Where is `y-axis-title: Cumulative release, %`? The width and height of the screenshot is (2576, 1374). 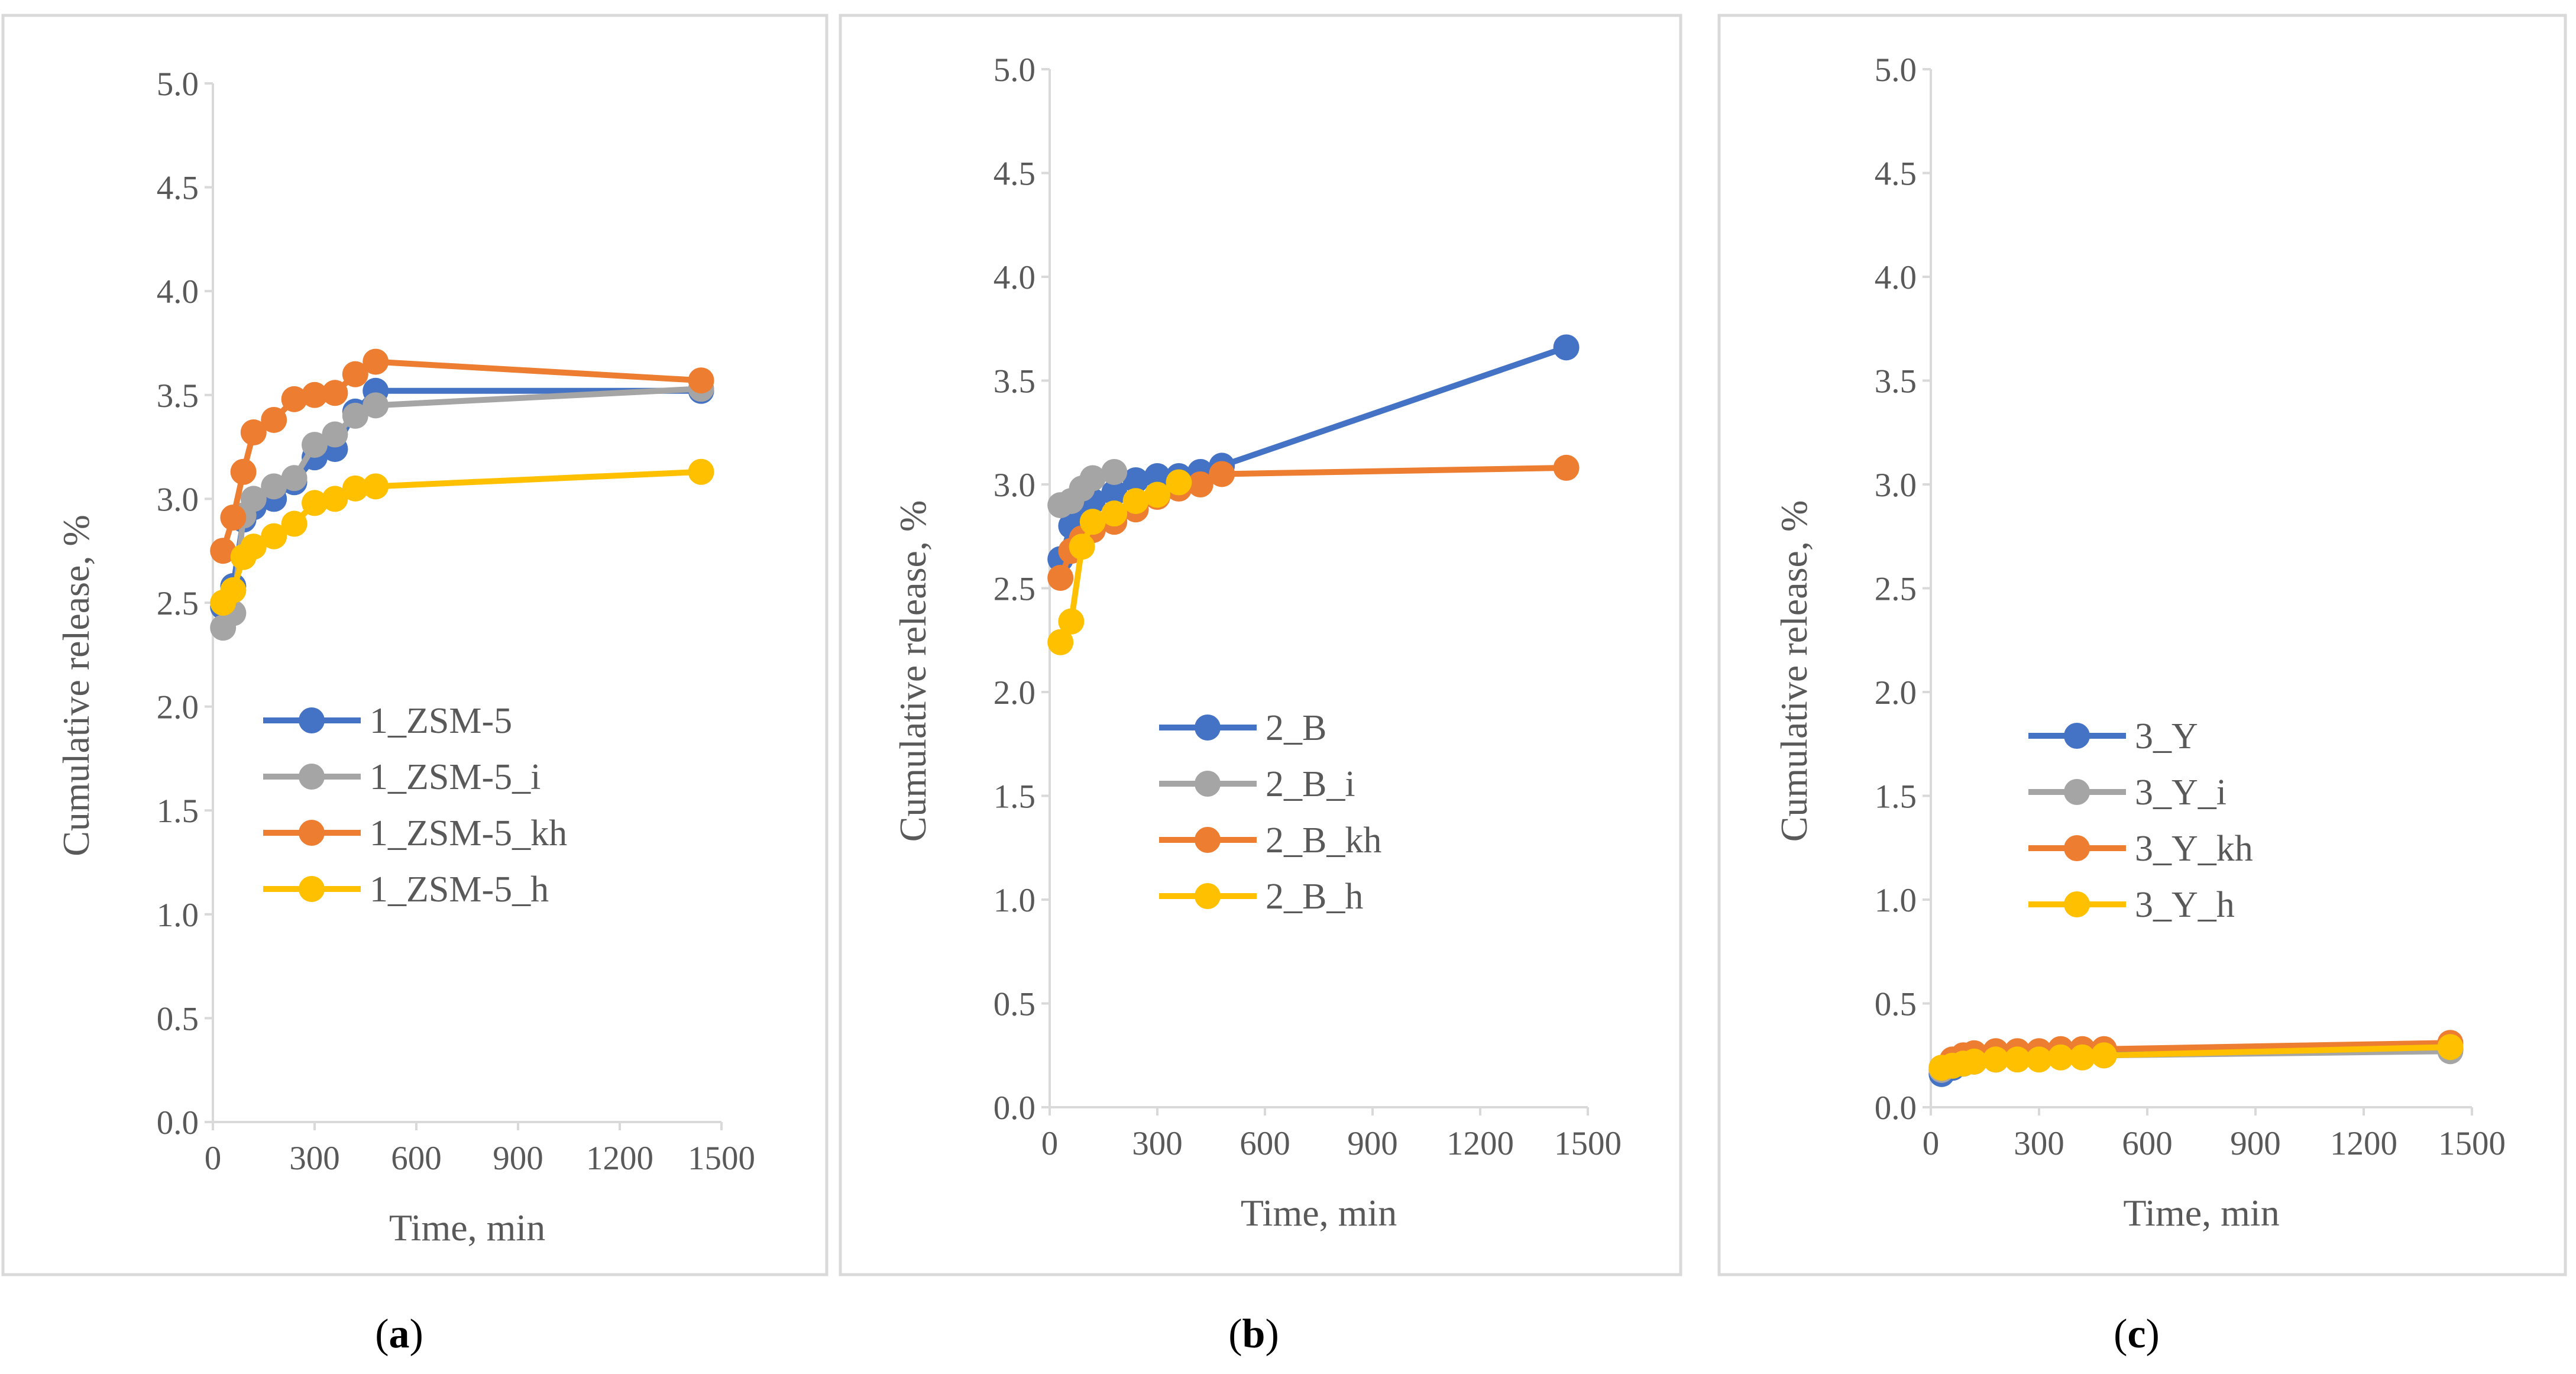 y-axis-title: Cumulative release, % is located at coordinates (76, 685).